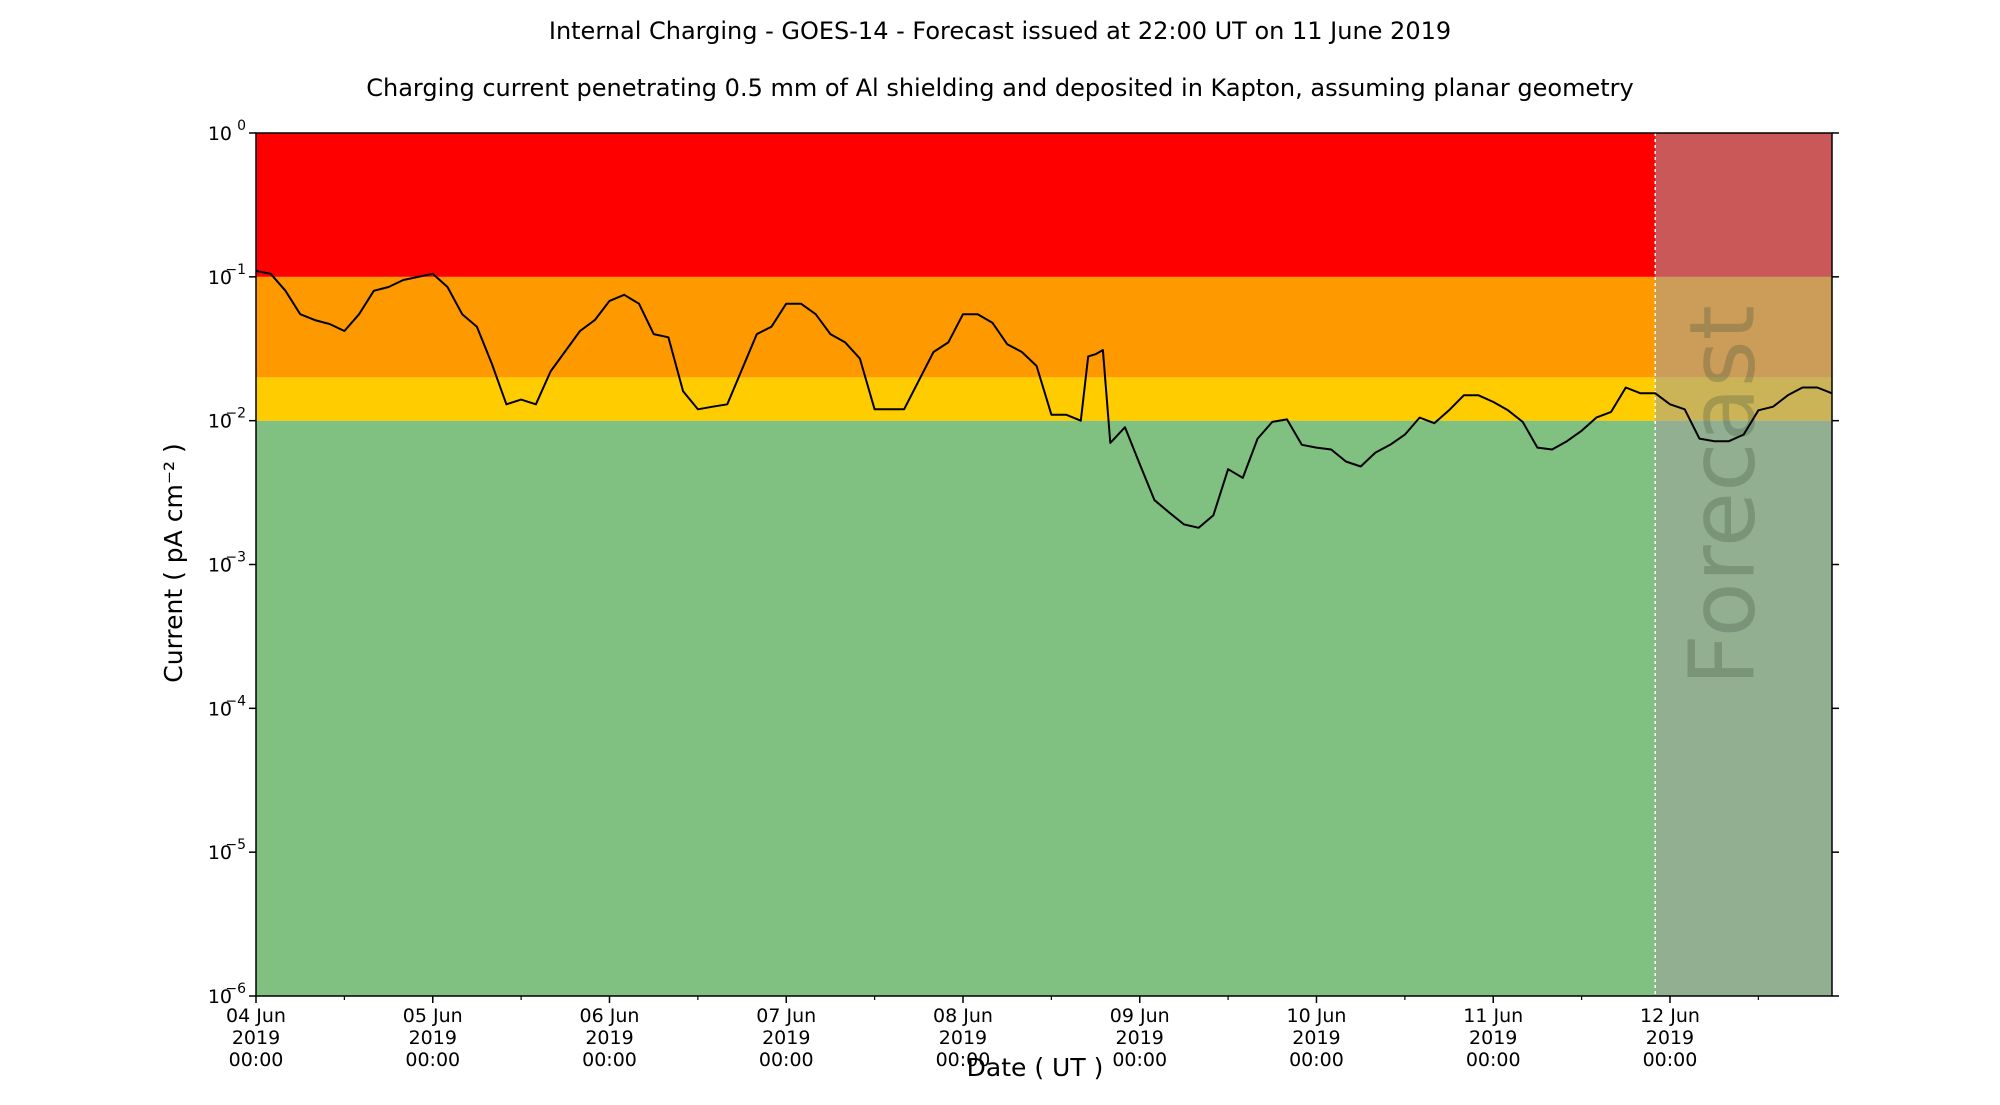 The width and height of the screenshot is (2000, 1105). What do you see at coordinates (173, 562) in the screenshot?
I see `y-axis-label: Current ( pA cm⁻² )` at bounding box center [173, 562].